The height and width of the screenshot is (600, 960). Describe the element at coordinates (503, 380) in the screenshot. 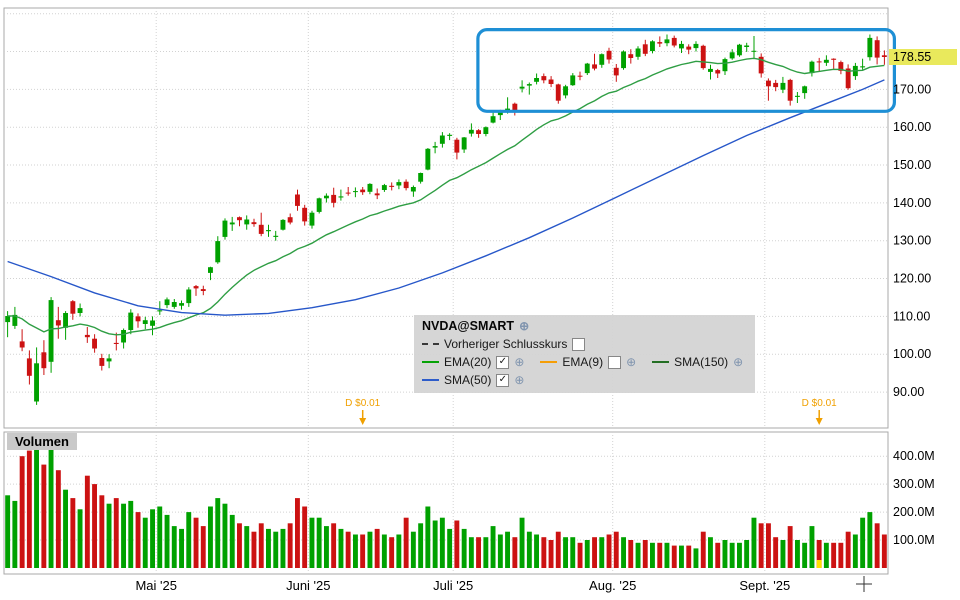

I see `sma50-checkbox: ✓` at that location.